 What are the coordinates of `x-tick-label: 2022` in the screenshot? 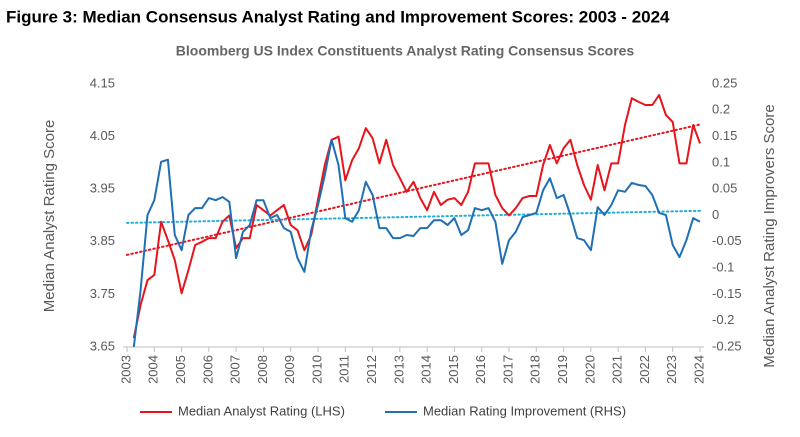 It's located at (644, 369).